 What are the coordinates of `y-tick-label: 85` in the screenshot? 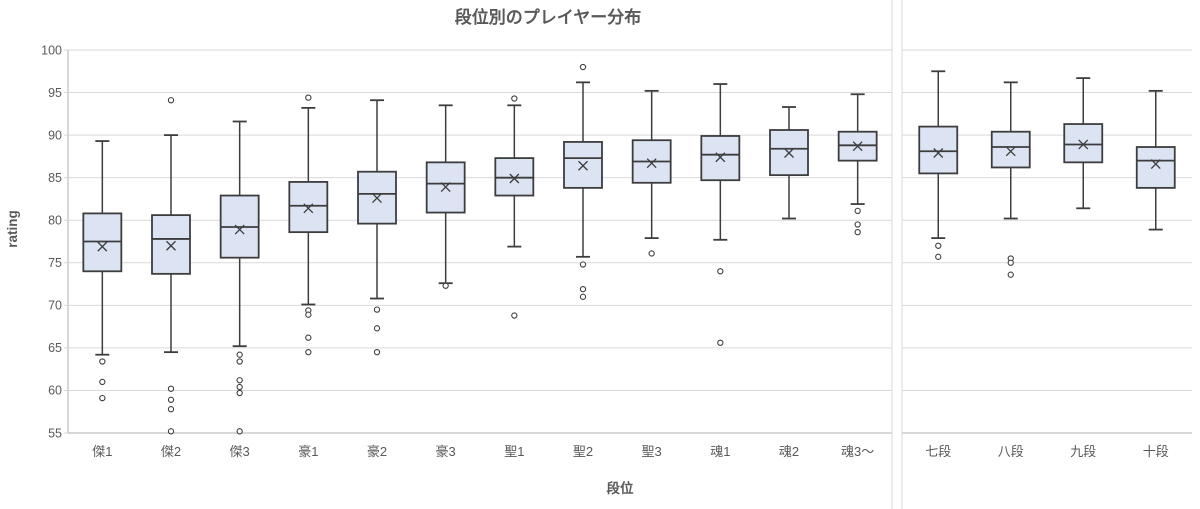 It's located at (55, 178).